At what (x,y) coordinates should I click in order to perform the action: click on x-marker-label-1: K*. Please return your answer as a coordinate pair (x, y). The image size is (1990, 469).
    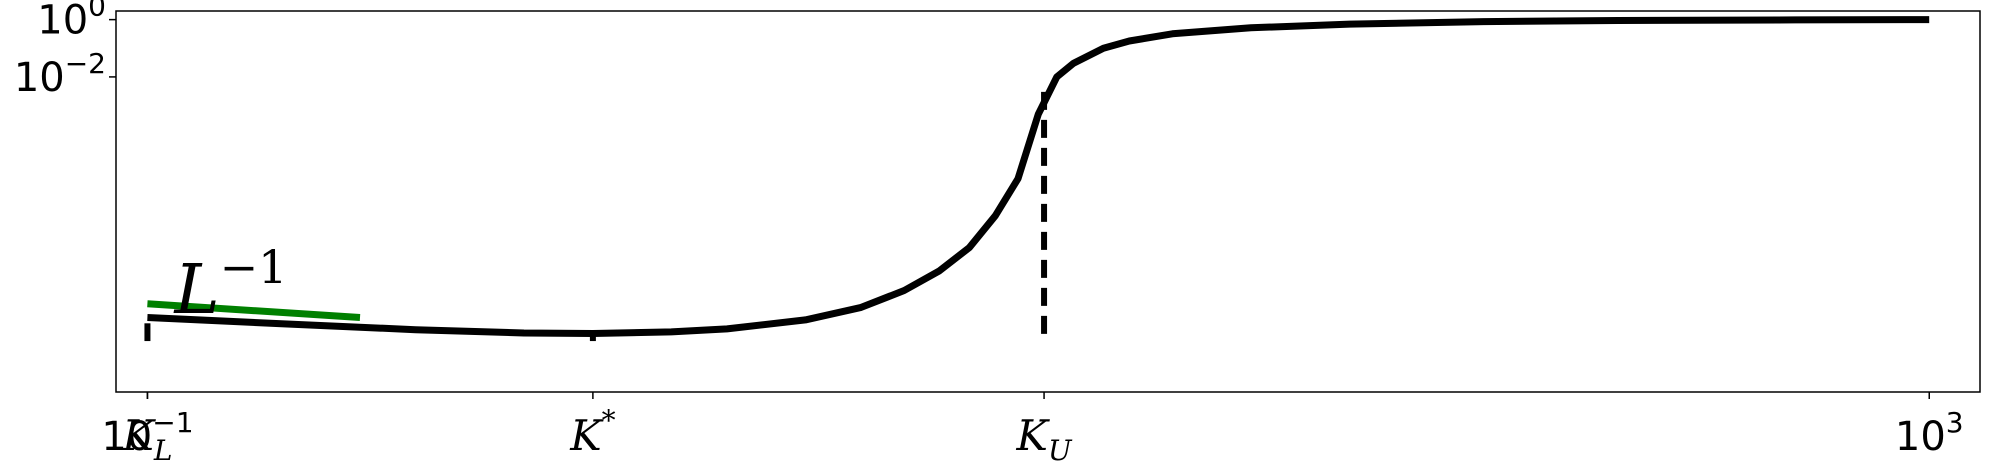
    Looking at the image, I should click on (592, 432).